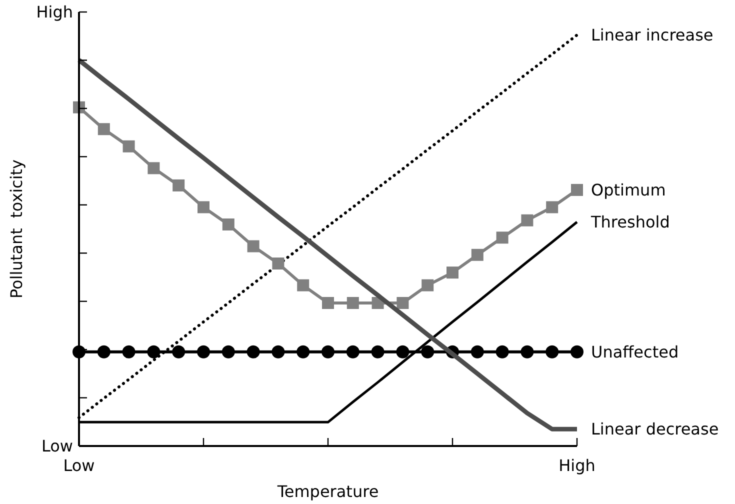  I want to click on y-axis-title: Pollutant toxicity, so click(16, 229).